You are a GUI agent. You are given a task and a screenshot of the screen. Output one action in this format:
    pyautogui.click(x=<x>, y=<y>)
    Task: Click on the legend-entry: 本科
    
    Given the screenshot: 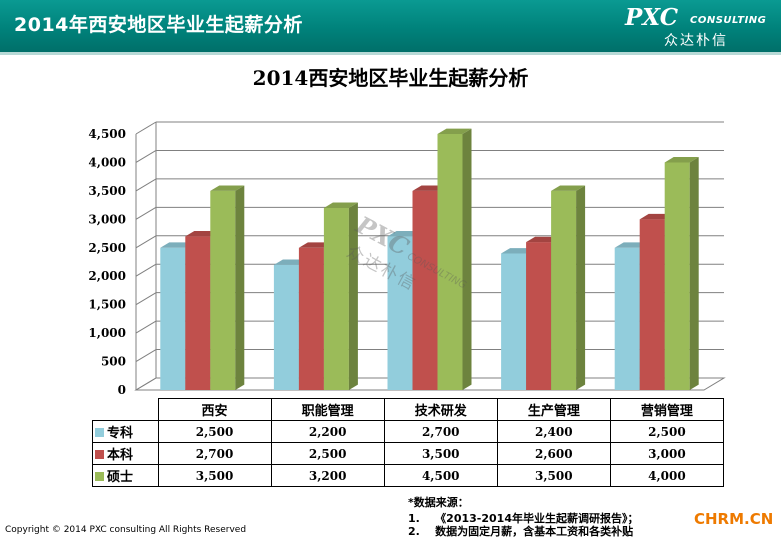 What is the action you would take?
    pyautogui.click(x=125, y=453)
    